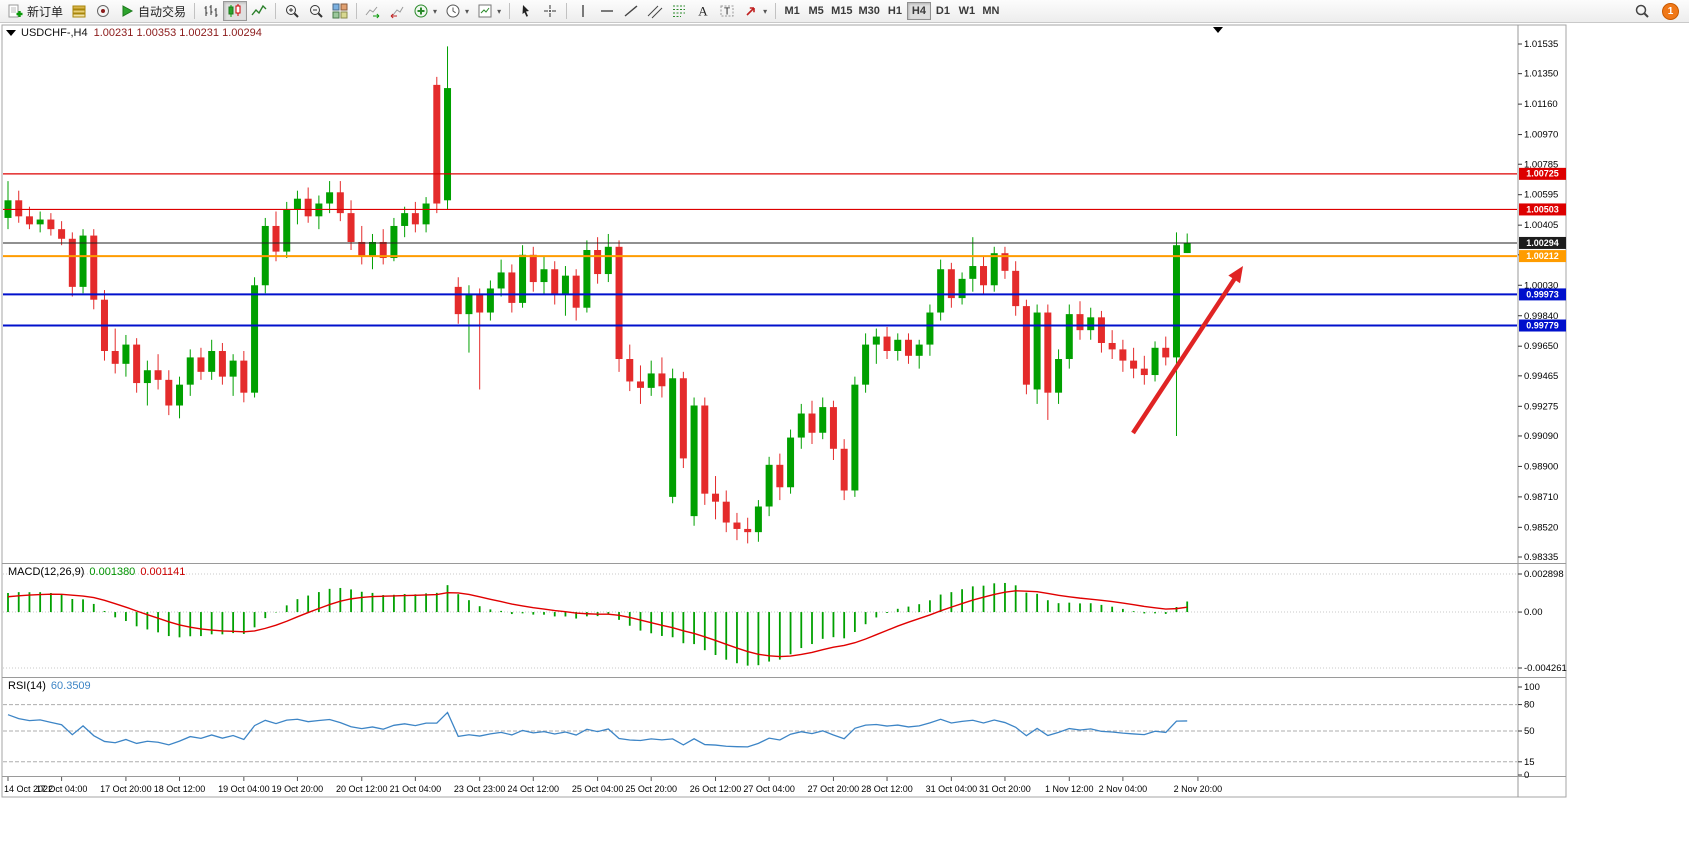 The image size is (1689, 861). I want to click on svg-text: 0.99973, so click(1542, 294).